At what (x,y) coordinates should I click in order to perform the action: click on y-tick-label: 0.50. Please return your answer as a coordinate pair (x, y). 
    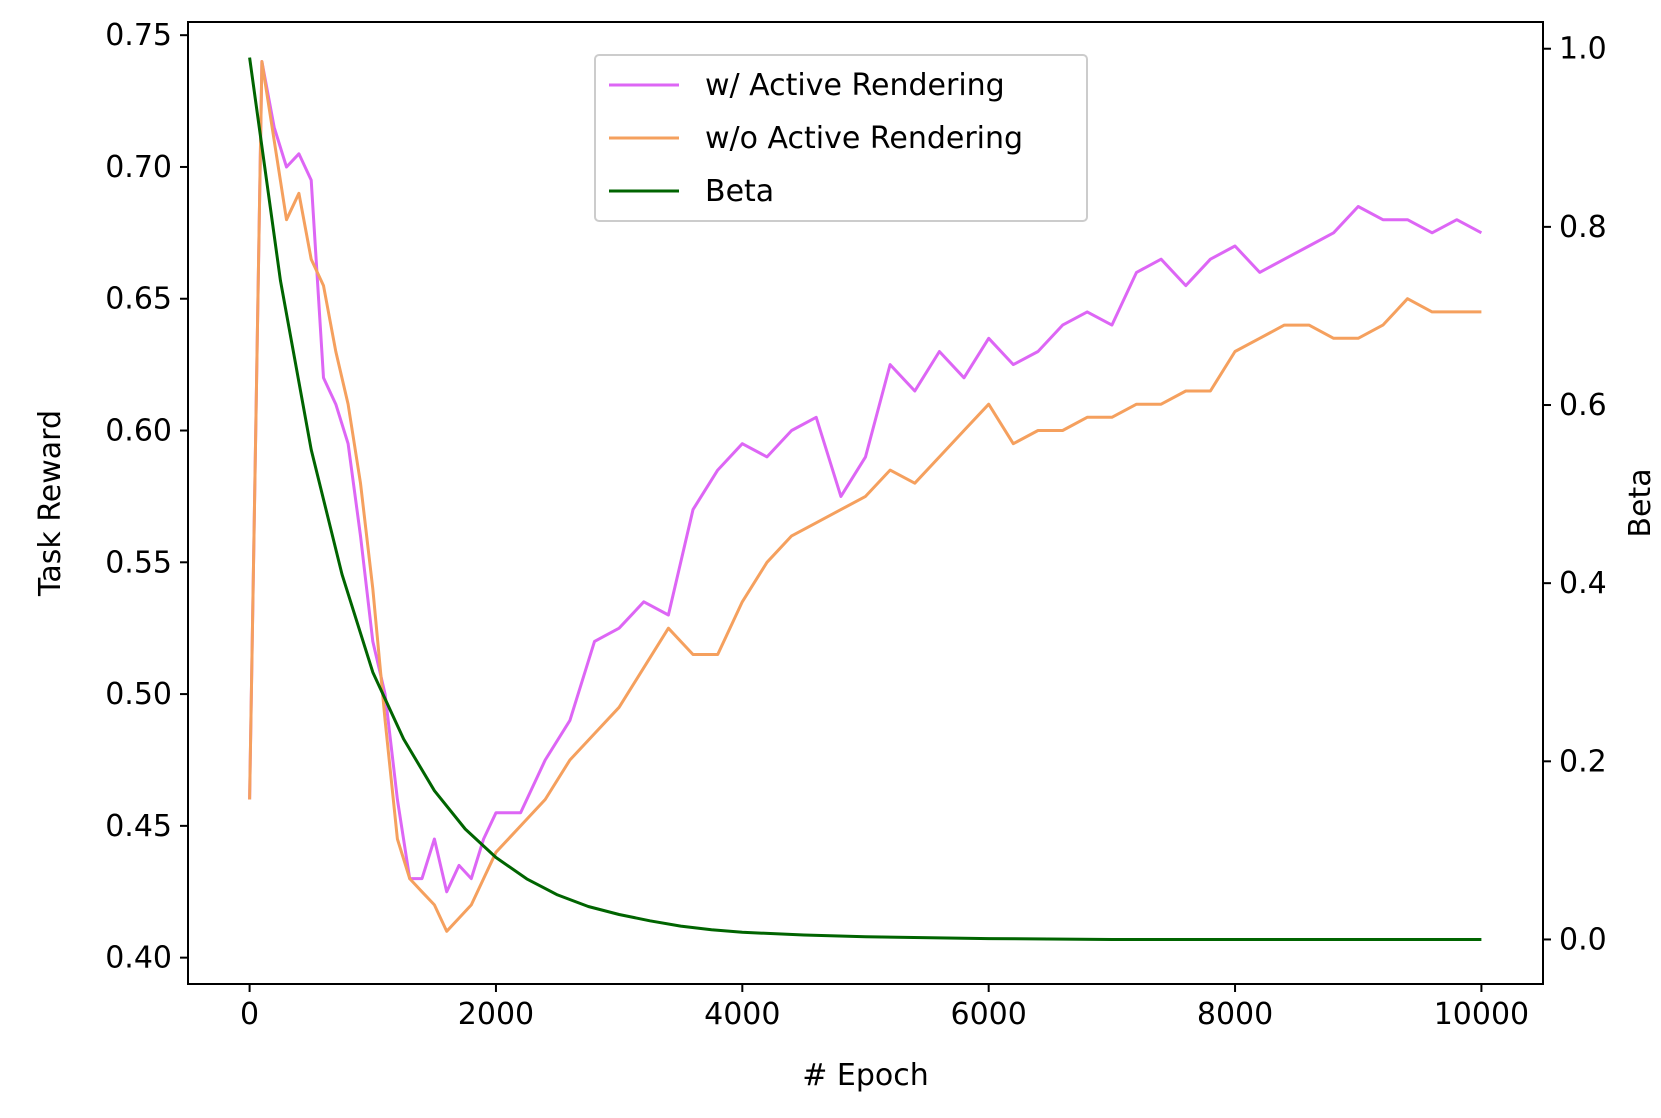
    Looking at the image, I should click on (138, 694).